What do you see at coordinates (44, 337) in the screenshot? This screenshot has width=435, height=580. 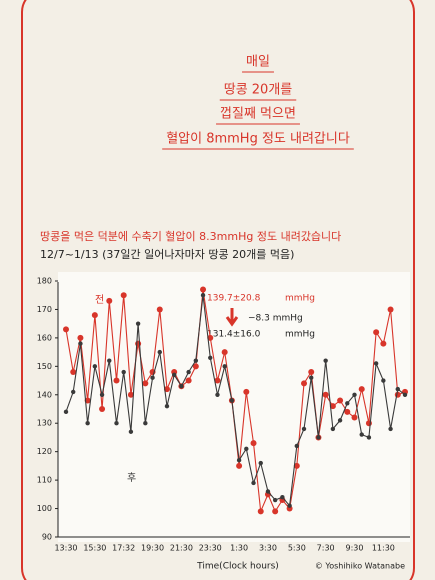 I see `y-tick-label: 160` at bounding box center [44, 337].